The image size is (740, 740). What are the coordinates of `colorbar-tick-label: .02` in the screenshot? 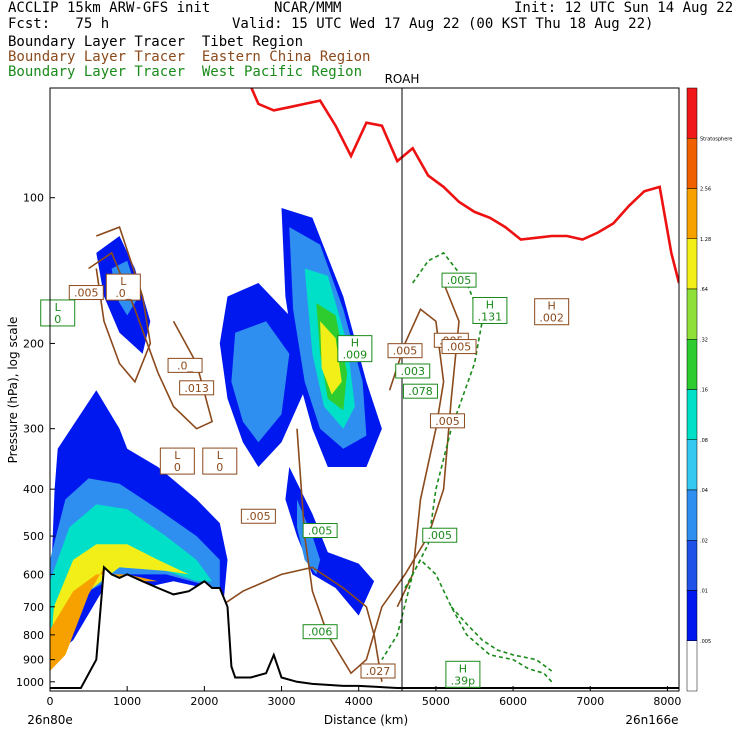 It's located at (704, 541).